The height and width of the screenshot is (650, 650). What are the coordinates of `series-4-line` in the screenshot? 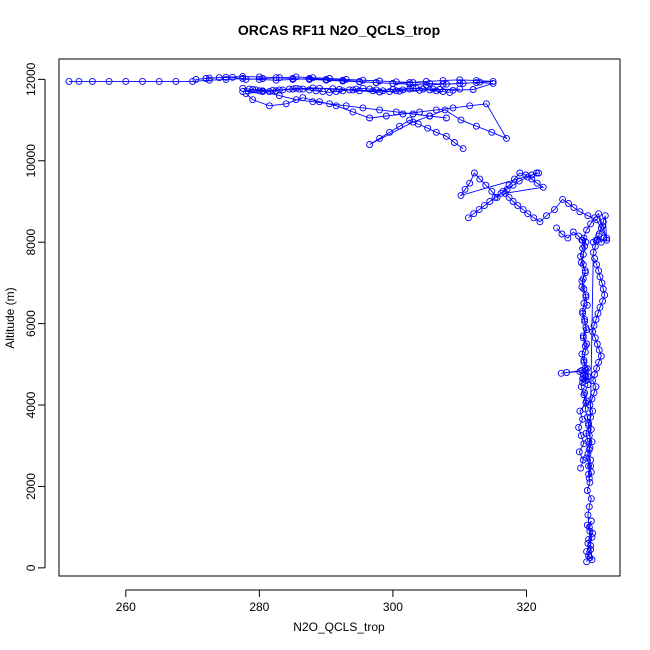 It's located at (376, 120).